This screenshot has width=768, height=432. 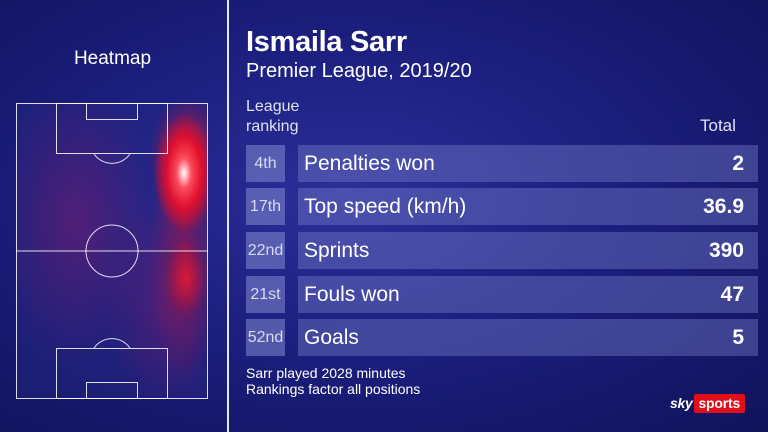 I want to click on logo-sky-text: sky, so click(x=681, y=403).